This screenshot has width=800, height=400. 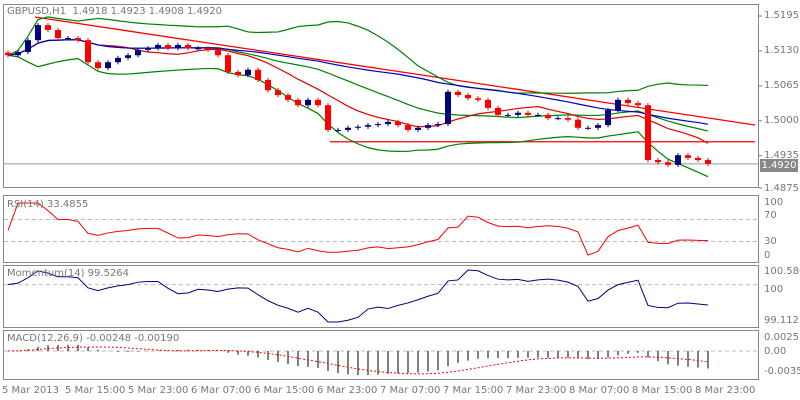 What do you see at coordinates (37, 11) in the screenshot?
I see `symbol-label: GBPUSD,H1` at bounding box center [37, 11].